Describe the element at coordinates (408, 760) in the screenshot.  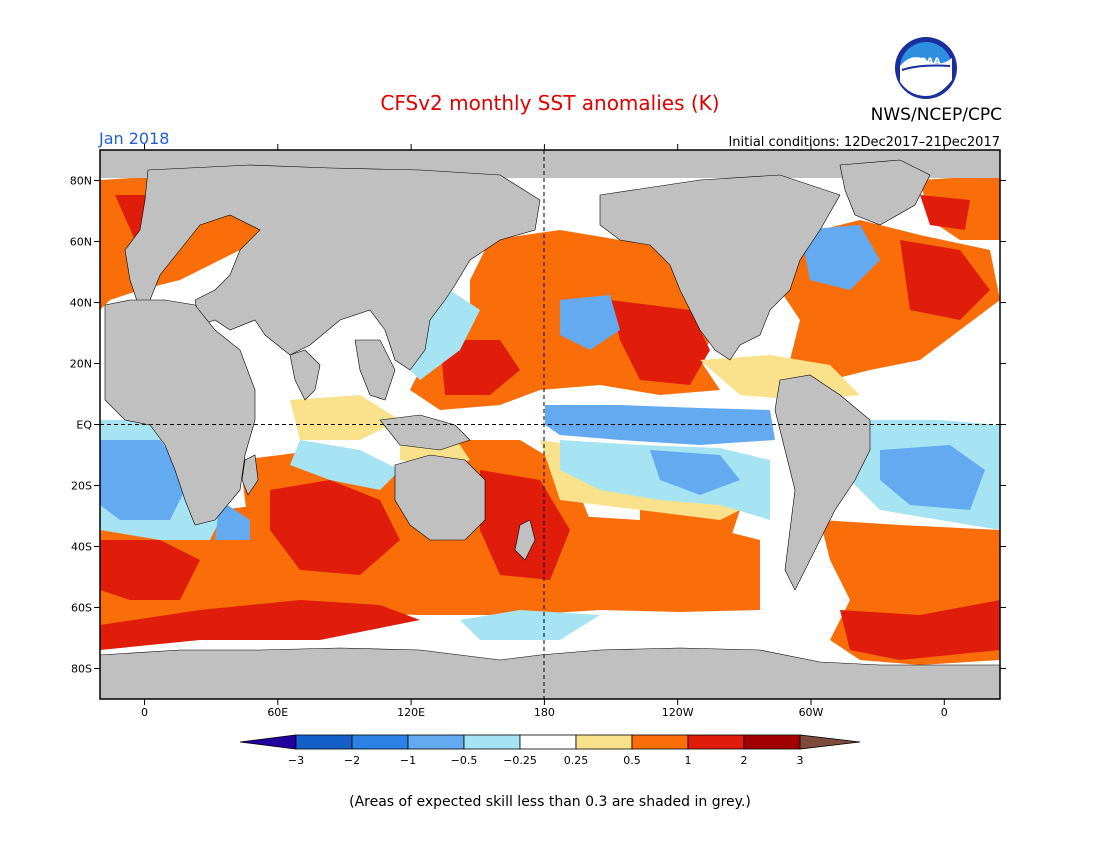
I see `legend-label: −1` at that location.